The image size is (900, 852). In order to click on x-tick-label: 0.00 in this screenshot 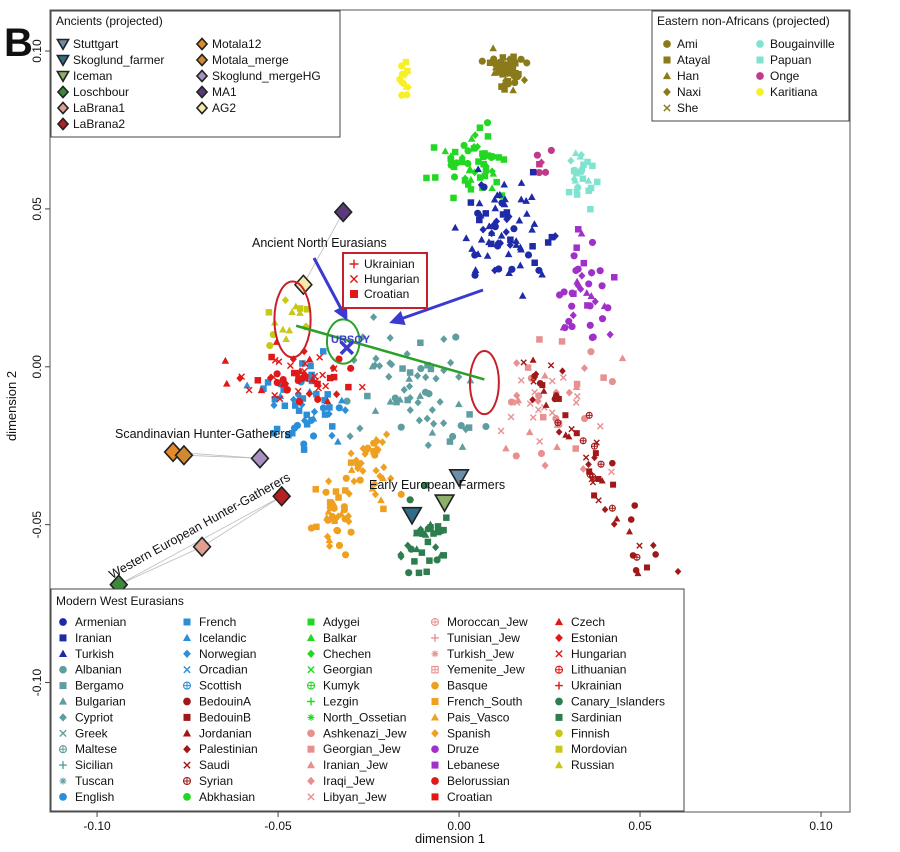, I will do `click(459, 826)`.